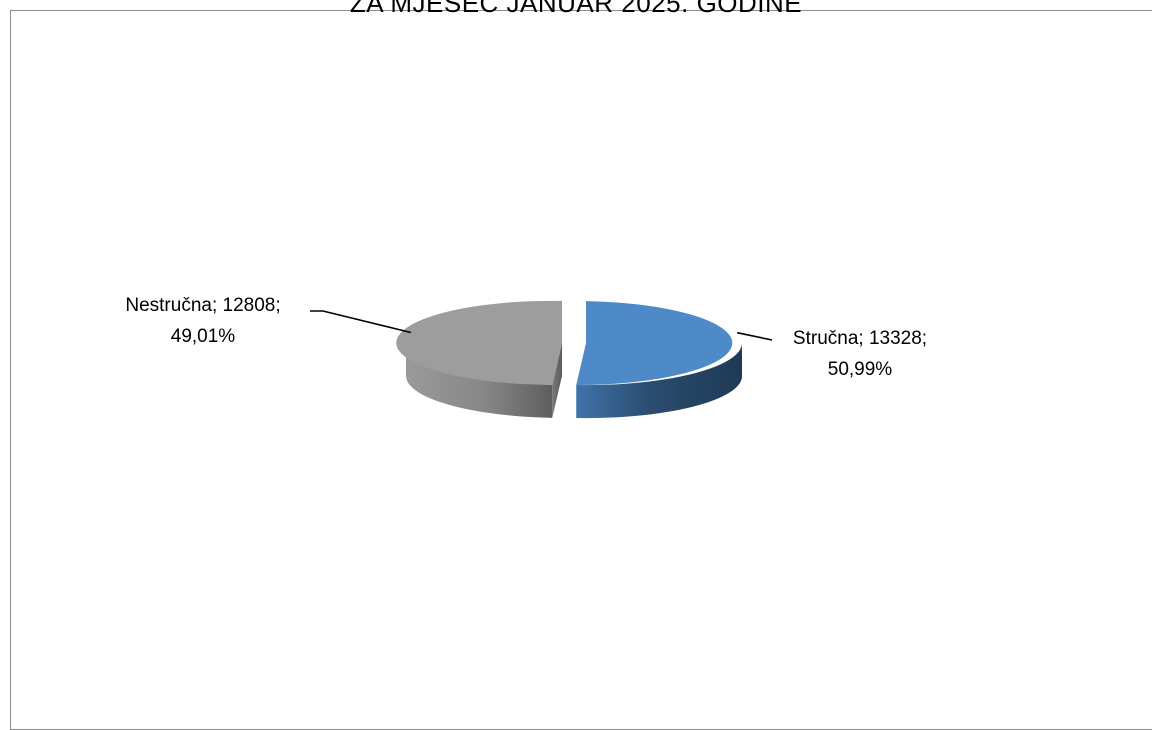 Image resolution: width=1152 pixels, height=730 pixels. I want to click on leader-line-strucna, so click(754, 336).